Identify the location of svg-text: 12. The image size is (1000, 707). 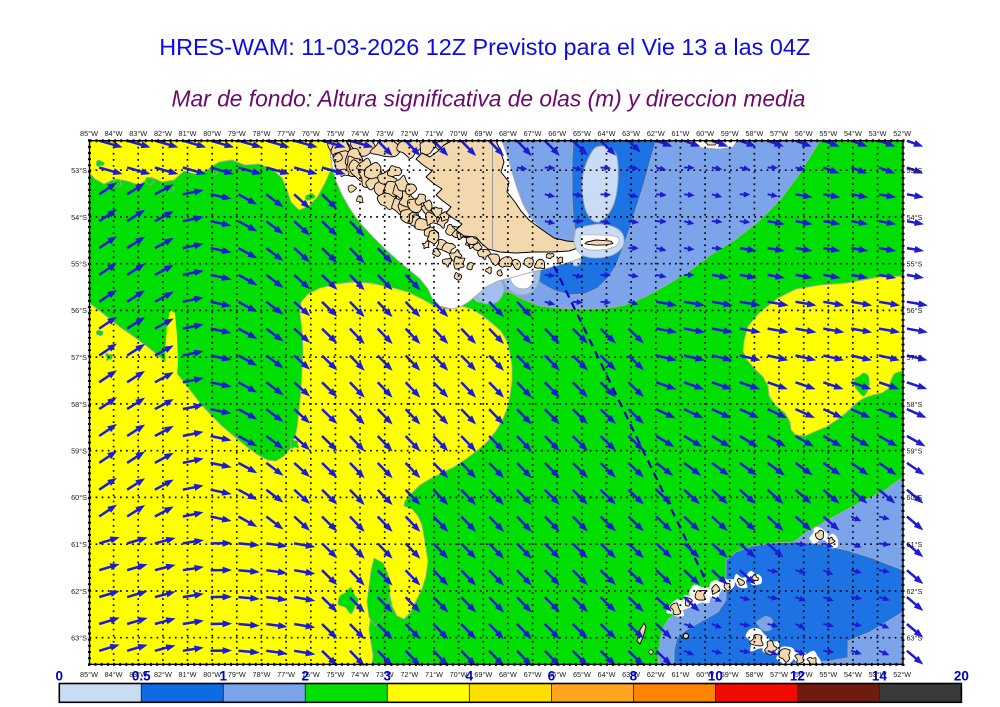
(797, 676).